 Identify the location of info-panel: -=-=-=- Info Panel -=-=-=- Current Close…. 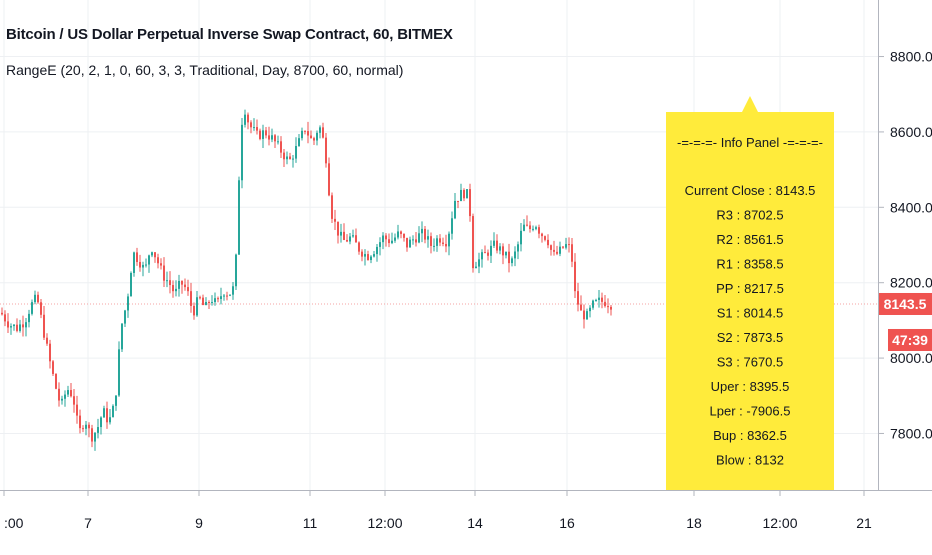
(750, 293).